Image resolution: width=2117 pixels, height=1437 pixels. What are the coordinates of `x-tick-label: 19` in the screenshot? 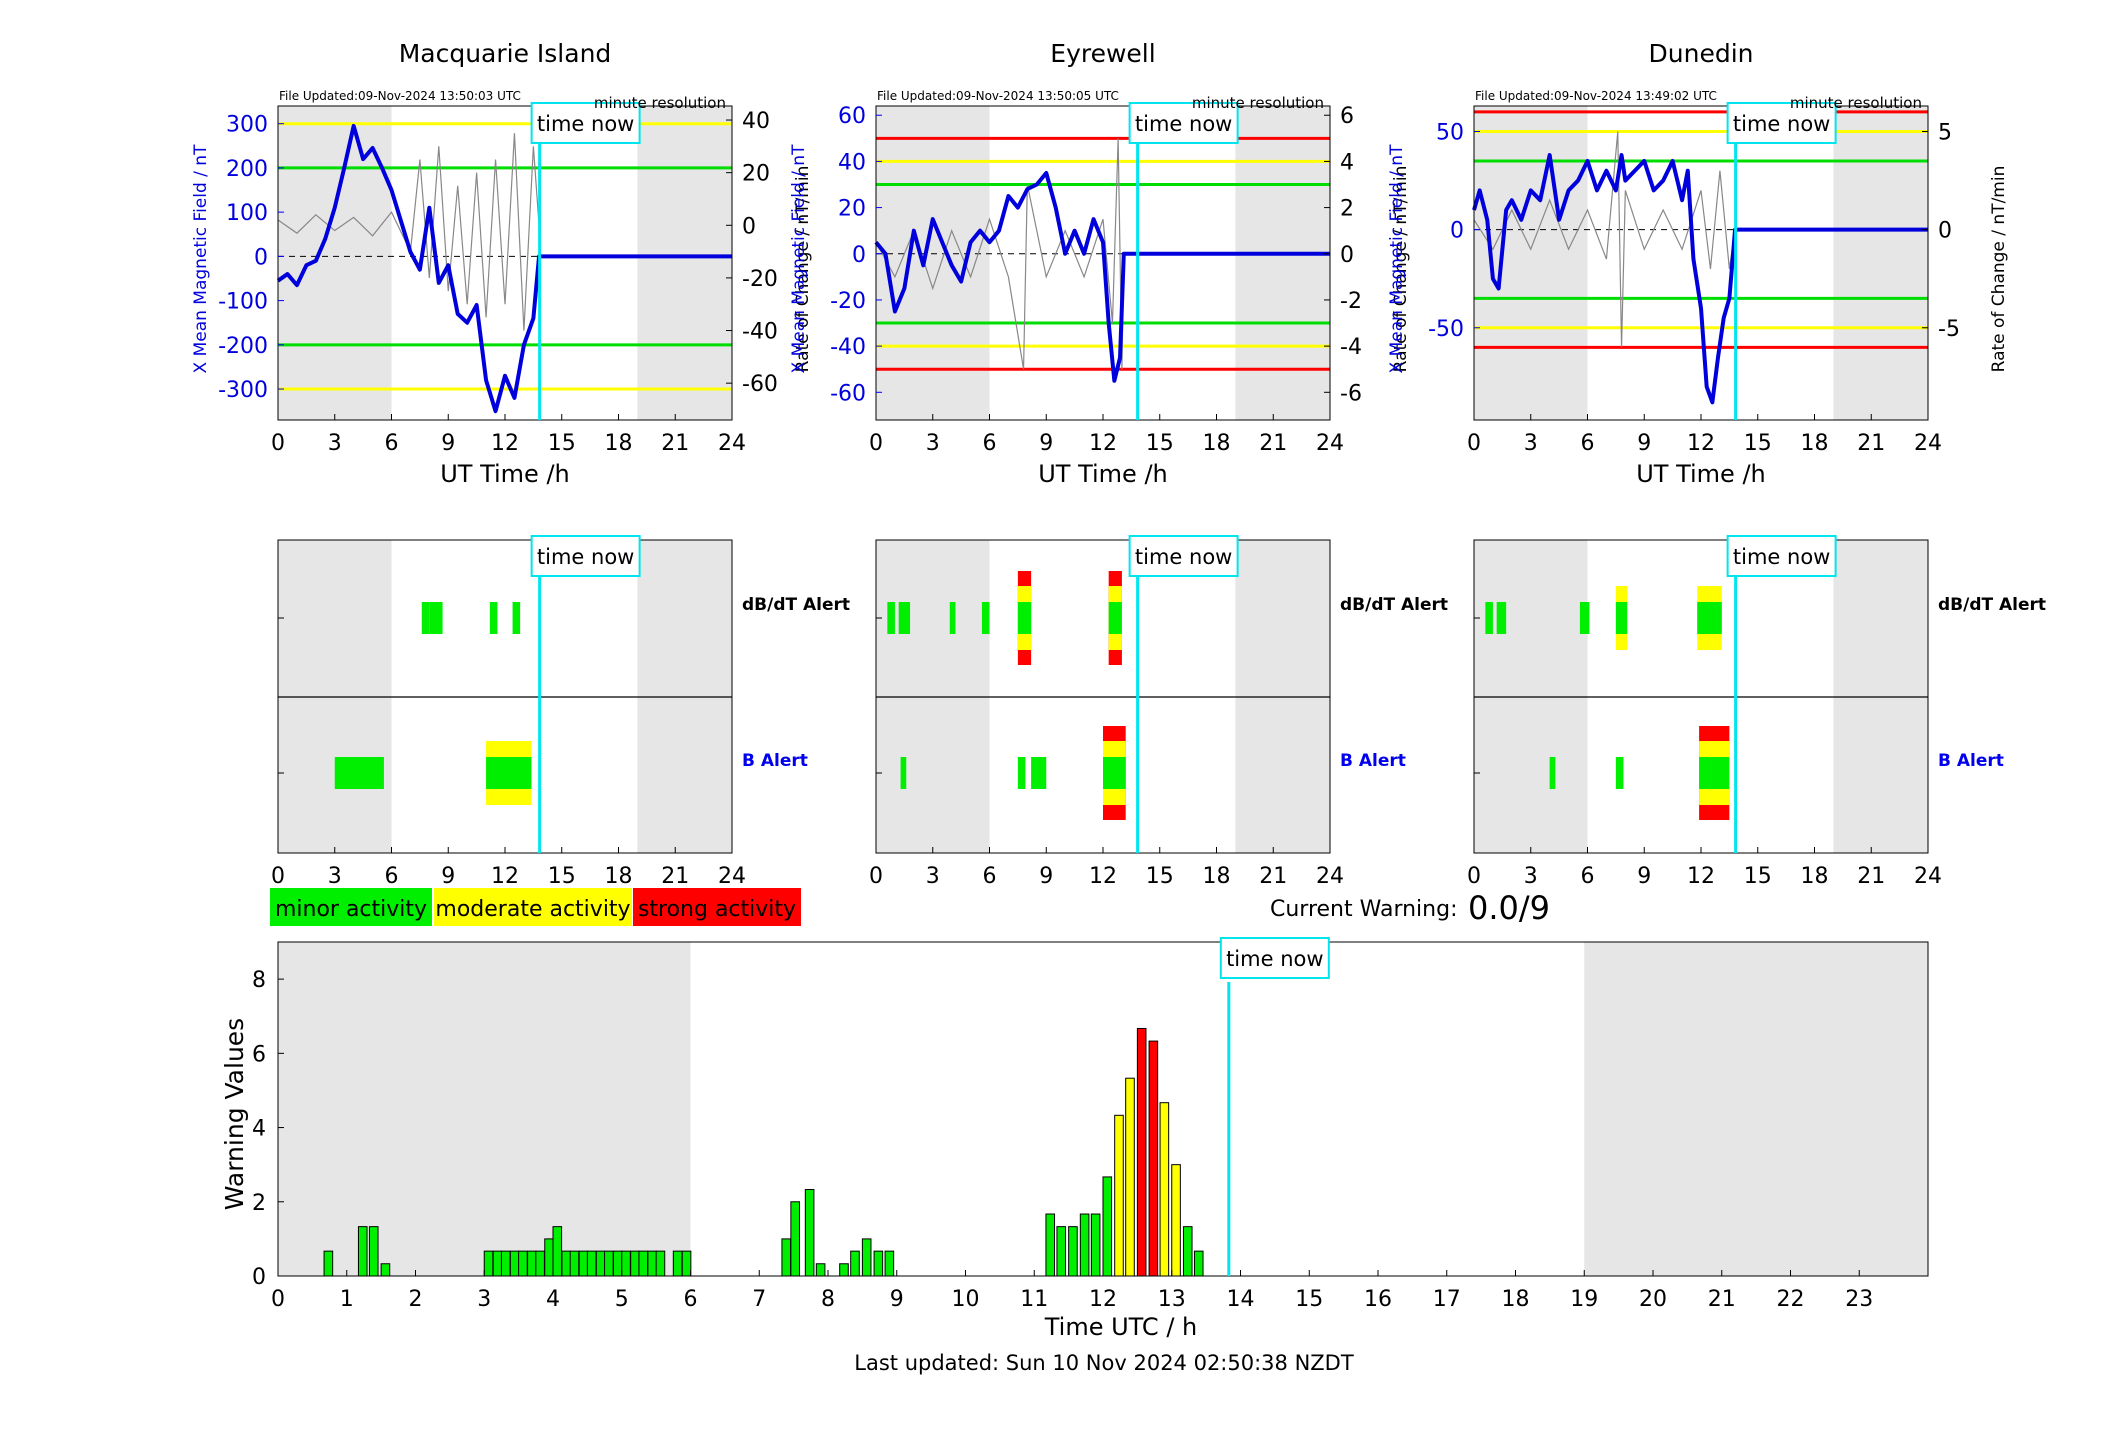 It's located at (1584, 1299).